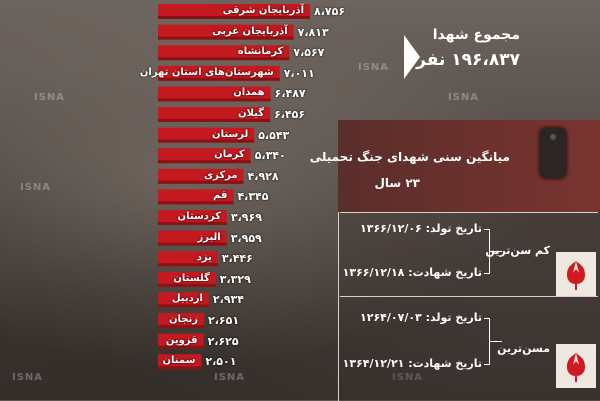 Image resolution: width=600 pixels, height=401 pixels. Describe the element at coordinates (397, 183) in the screenshot. I see `average-age-value: ۲۳ سال` at that location.